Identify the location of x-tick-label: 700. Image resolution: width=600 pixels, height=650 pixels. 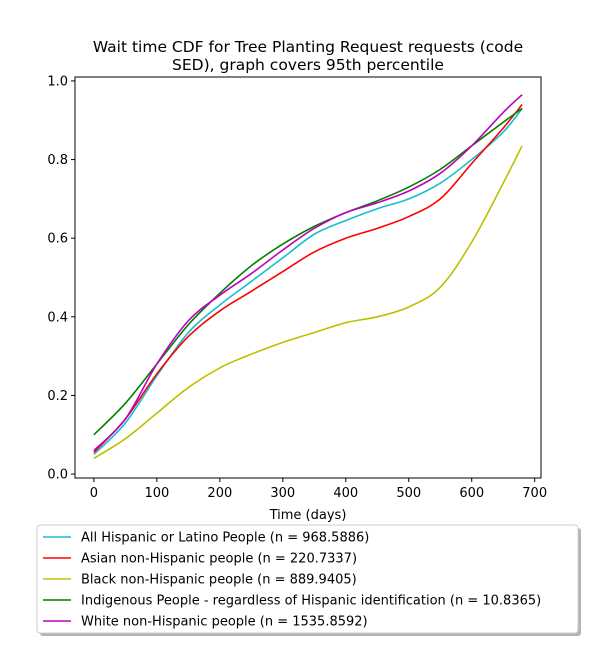
(534, 493).